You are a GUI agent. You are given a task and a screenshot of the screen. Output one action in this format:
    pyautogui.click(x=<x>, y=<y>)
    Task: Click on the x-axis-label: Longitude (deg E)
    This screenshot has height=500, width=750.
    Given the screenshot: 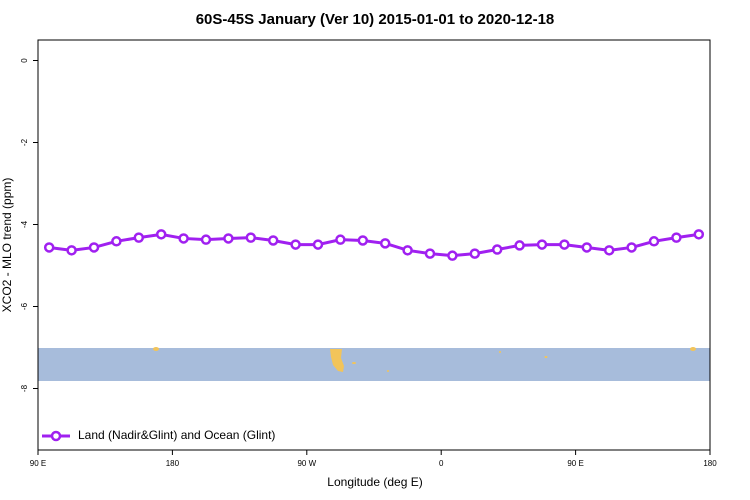 What is the action you would take?
    pyautogui.click(x=374, y=482)
    